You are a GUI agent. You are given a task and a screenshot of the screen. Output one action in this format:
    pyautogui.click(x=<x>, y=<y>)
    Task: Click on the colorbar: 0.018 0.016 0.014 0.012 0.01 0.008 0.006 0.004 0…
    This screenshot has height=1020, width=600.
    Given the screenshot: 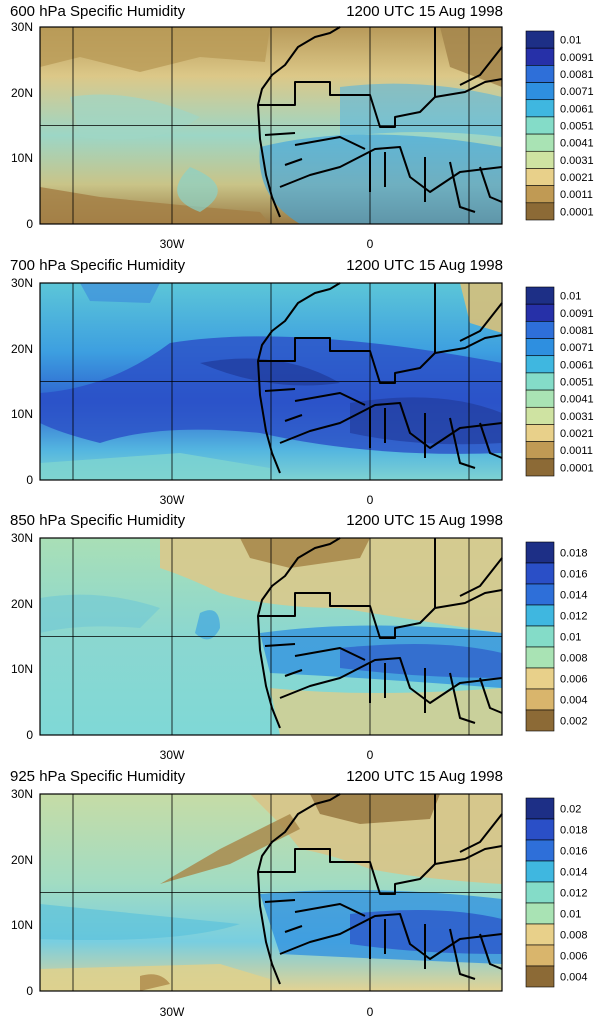 What is the action you would take?
    pyautogui.click(x=556, y=636)
    